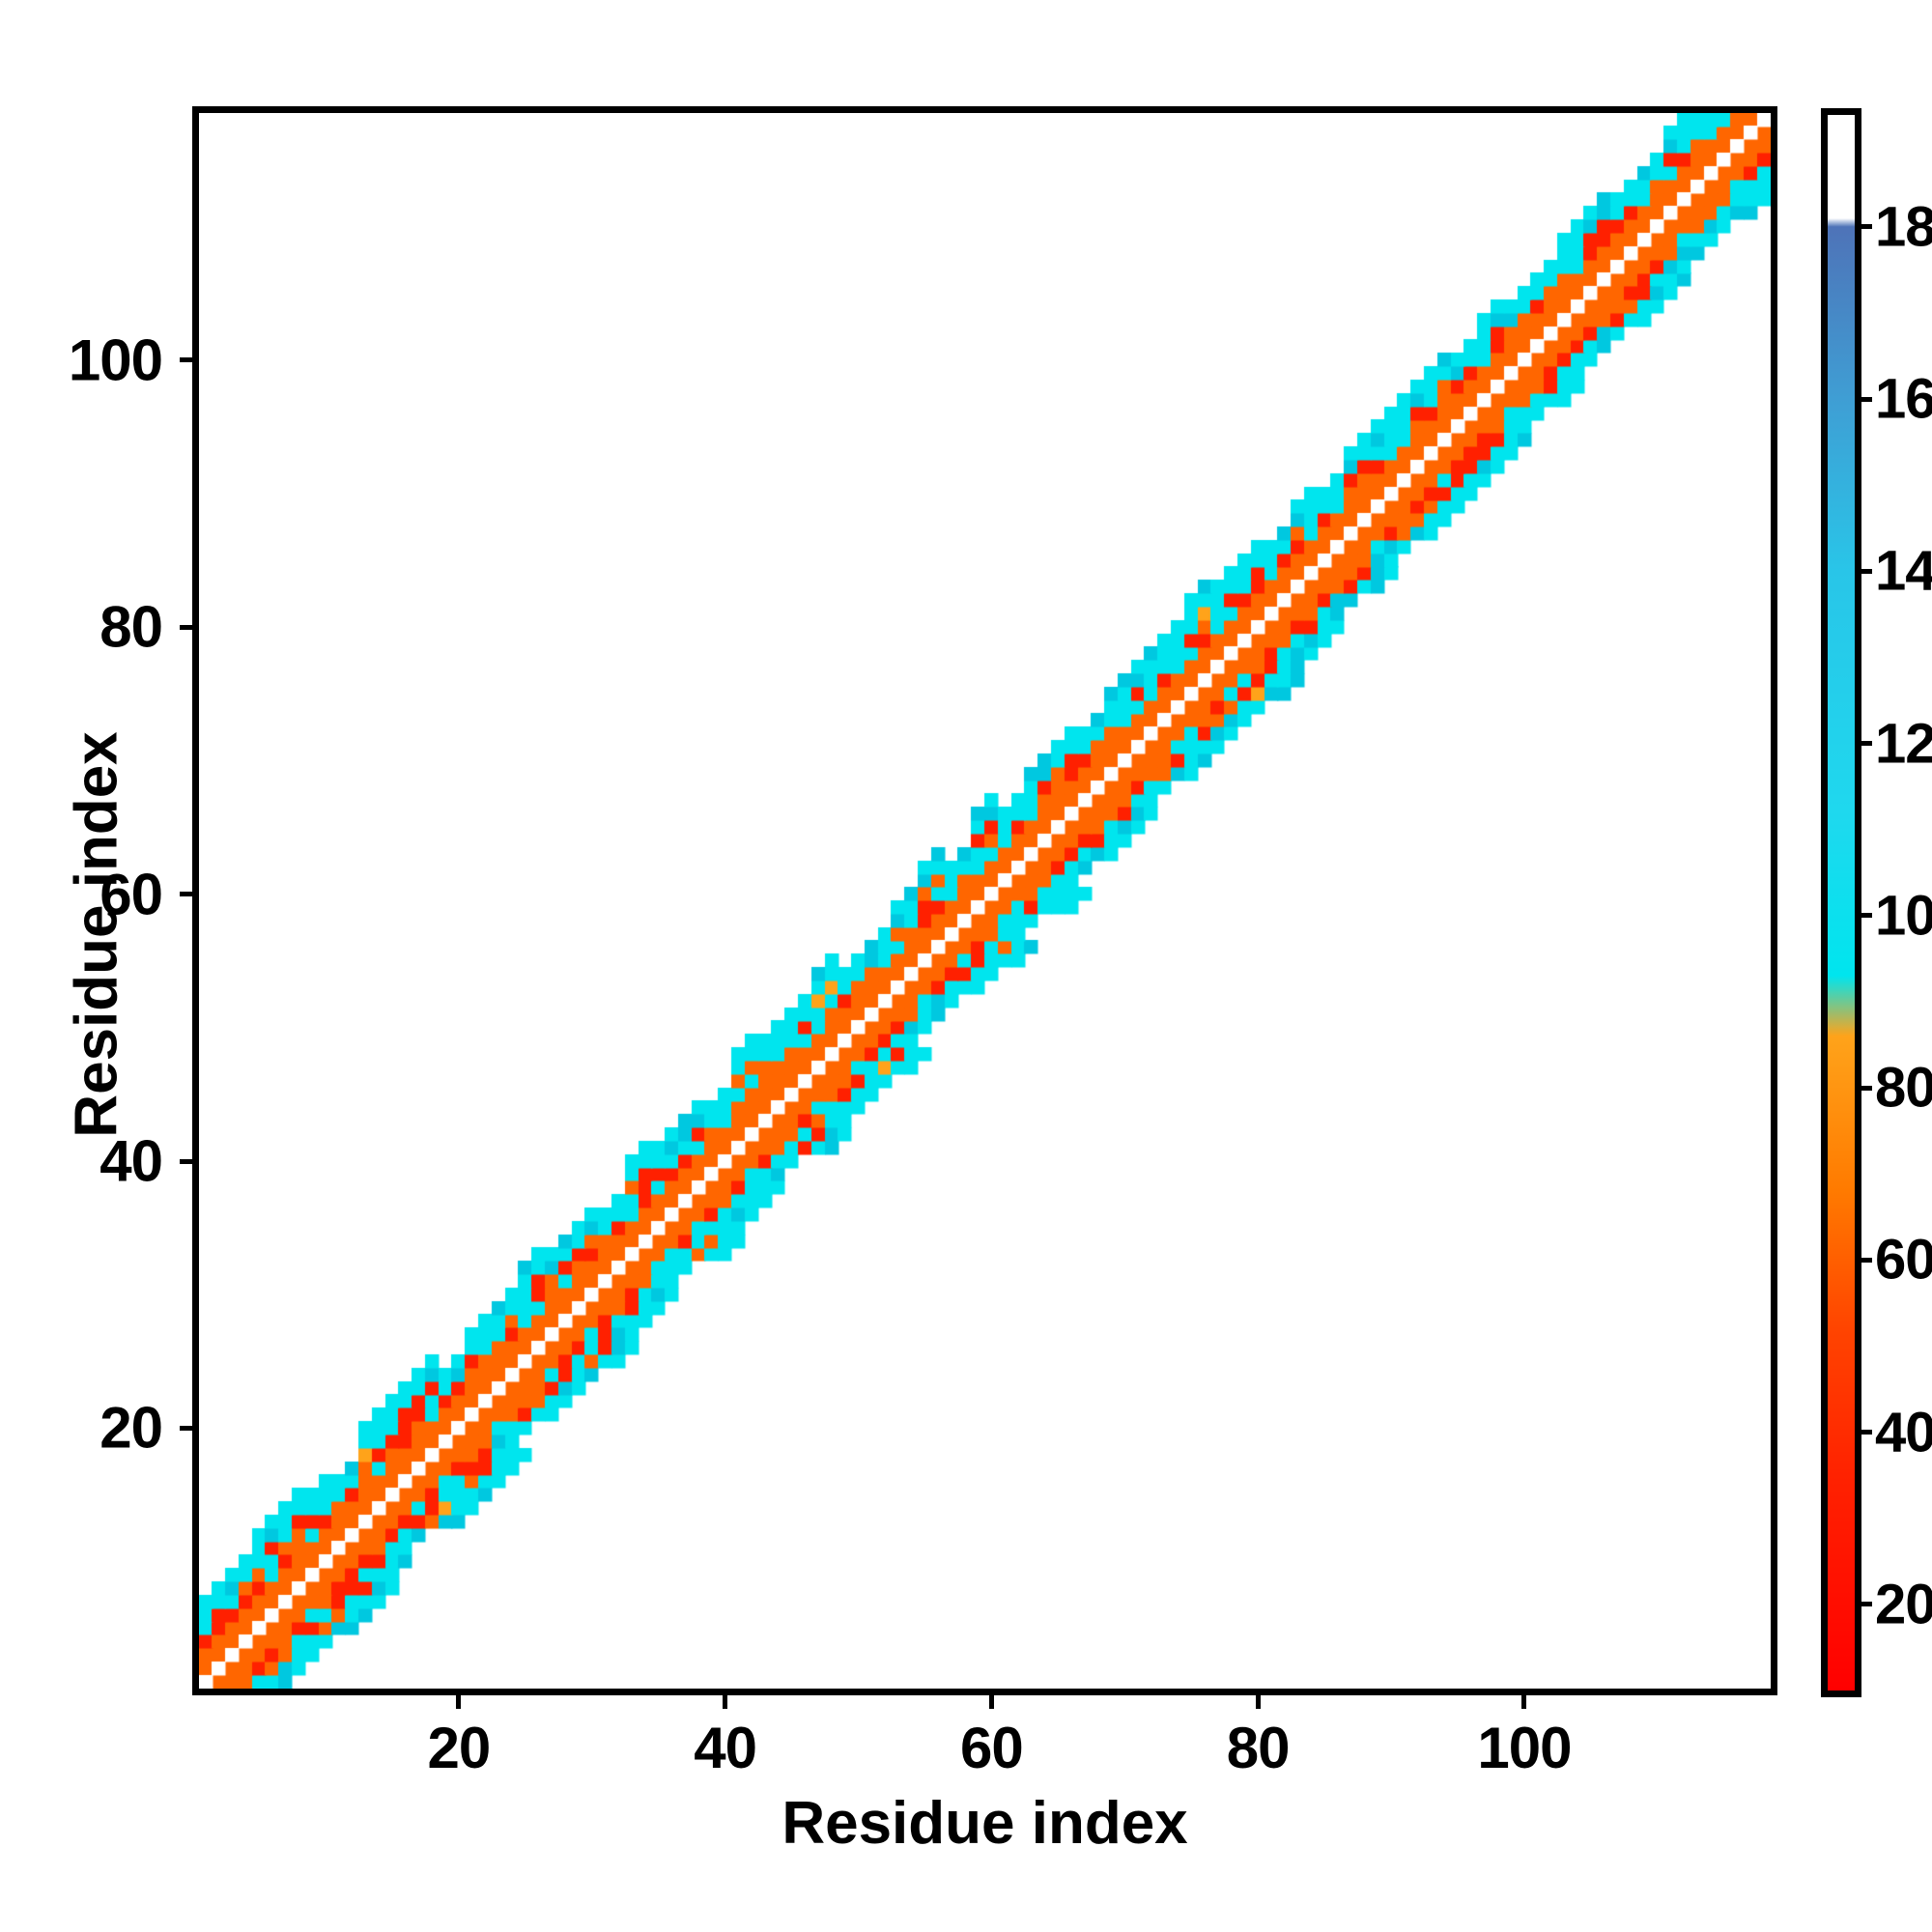 Image resolution: width=1932 pixels, height=1932 pixels. What do you see at coordinates (992, 1748) in the screenshot?
I see `x-tick-label-60: 60` at bounding box center [992, 1748].